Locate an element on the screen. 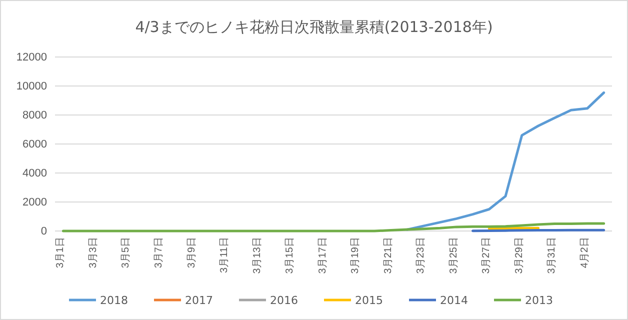 The height and width of the screenshot is (320, 628). y-tick-label: 8000 is located at coordinates (34, 116).